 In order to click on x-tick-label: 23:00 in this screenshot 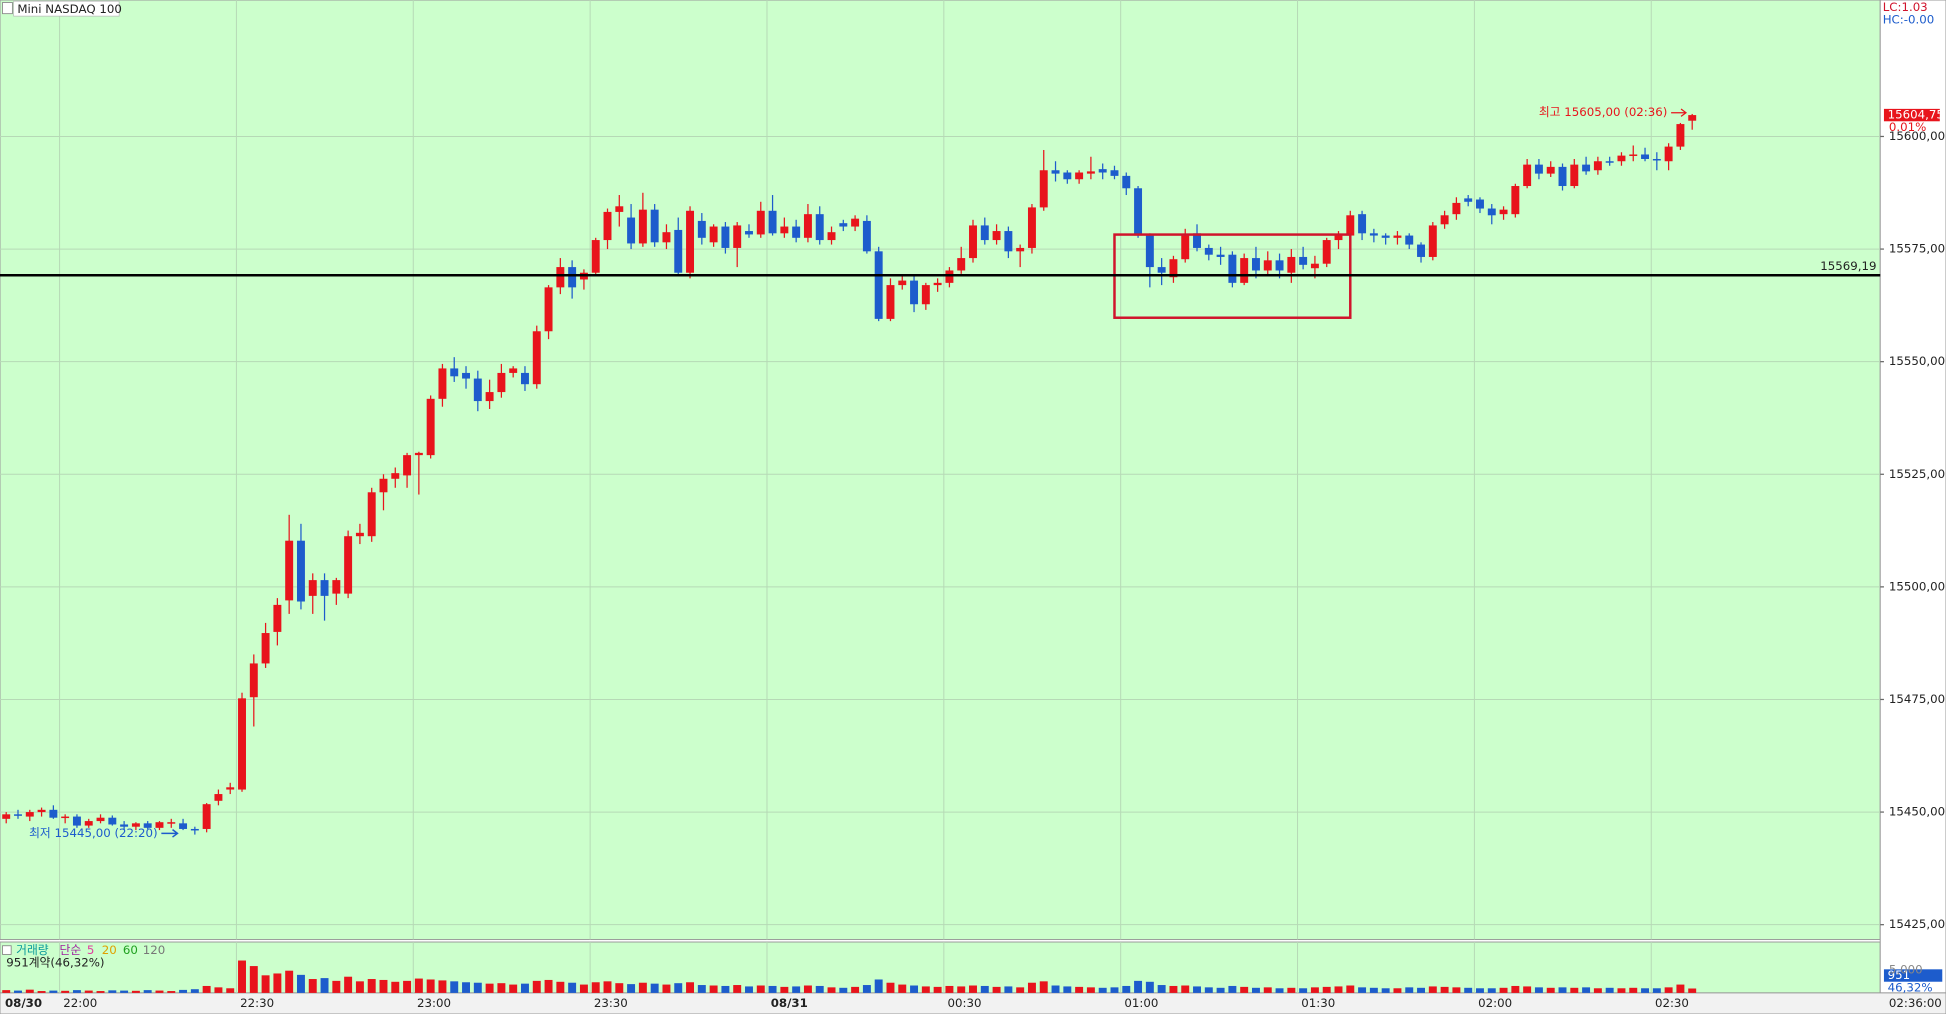, I will do `click(434, 1003)`.